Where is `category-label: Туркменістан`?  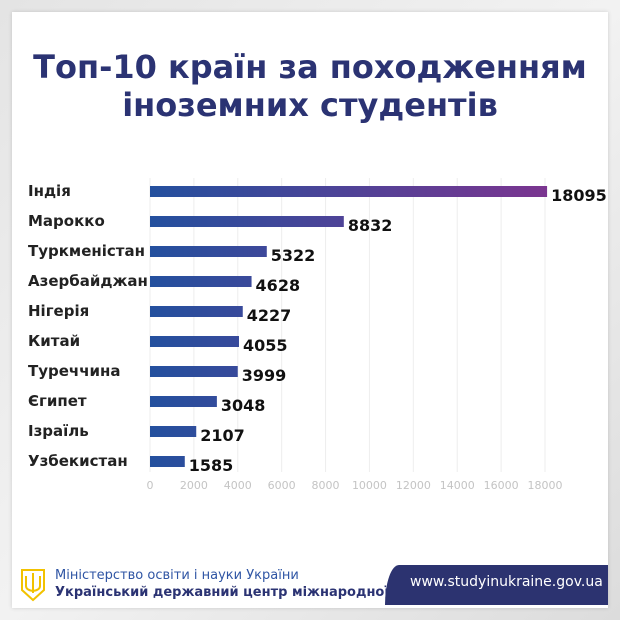
category-label: Туркменістан is located at coordinates (86, 251).